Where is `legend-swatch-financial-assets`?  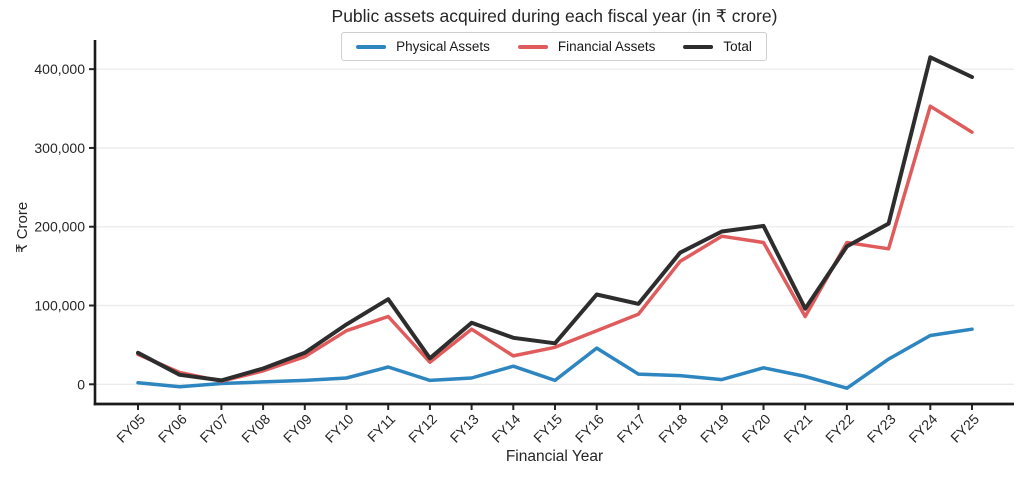
legend-swatch-financial-assets is located at coordinates (532, 46).